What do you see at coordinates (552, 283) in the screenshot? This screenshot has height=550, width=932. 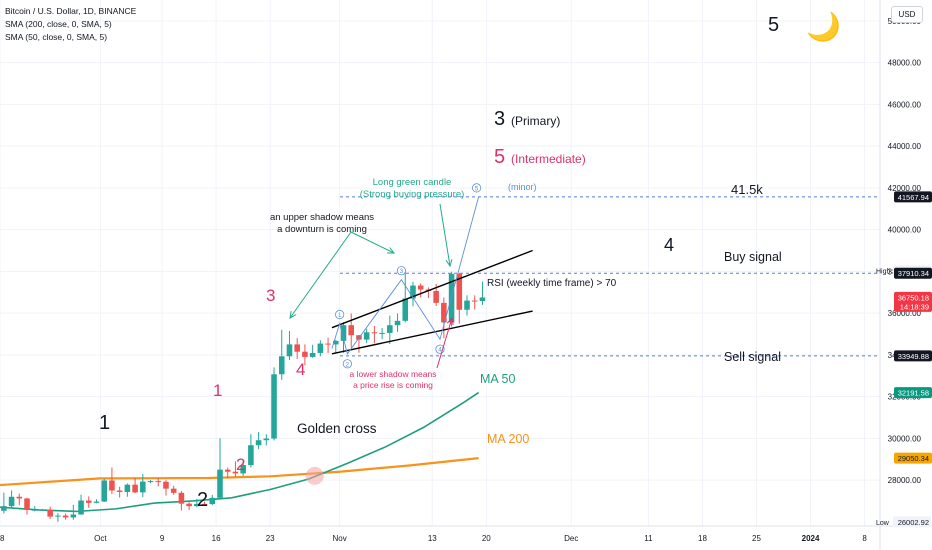 I see `rsi-note: RSI (weekly time frame) > 70` at bounding box center [552, 283].